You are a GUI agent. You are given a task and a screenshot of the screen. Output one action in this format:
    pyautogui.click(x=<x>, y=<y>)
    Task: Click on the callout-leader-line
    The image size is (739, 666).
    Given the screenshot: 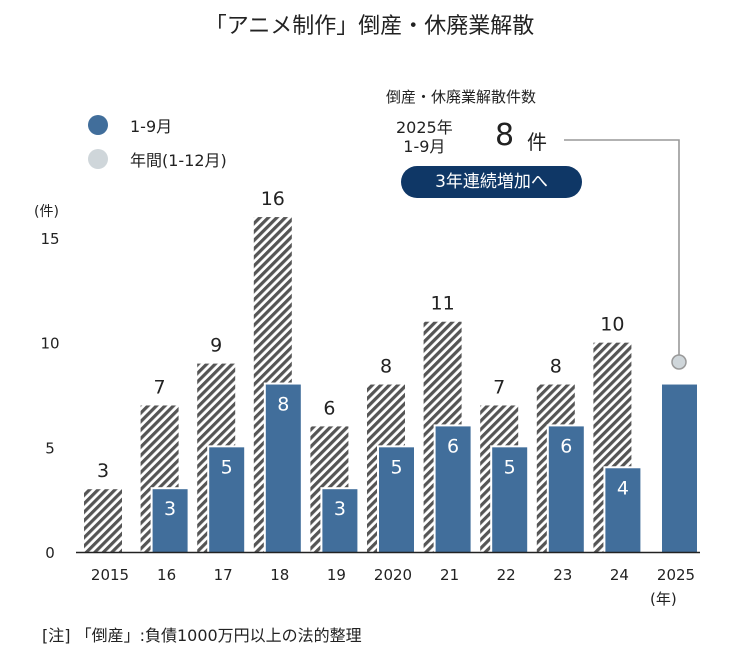 What is the action you would take?
    pyautogui.click(x=622, y=247)
    